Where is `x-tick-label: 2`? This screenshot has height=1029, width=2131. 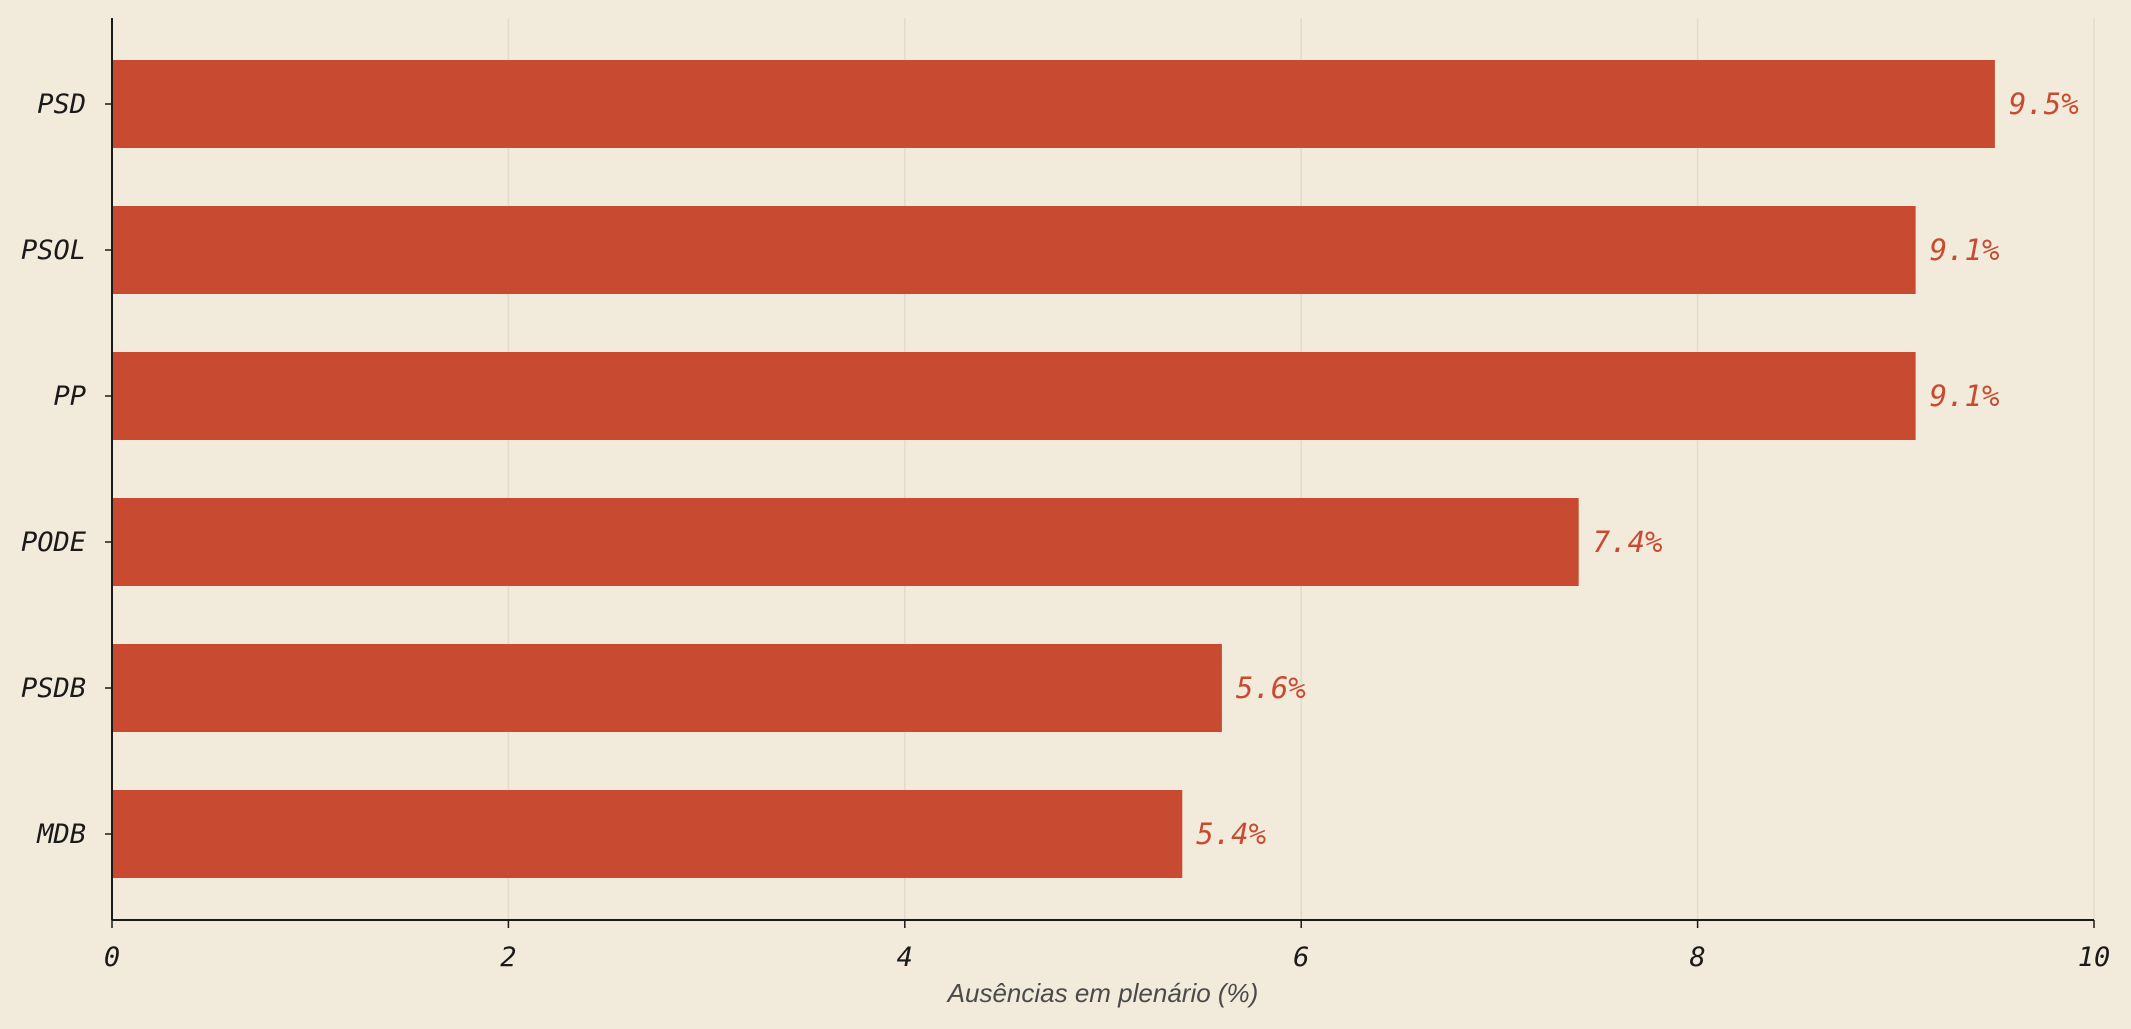
x-tick-label: 2 is located at coordinates (508, 957).